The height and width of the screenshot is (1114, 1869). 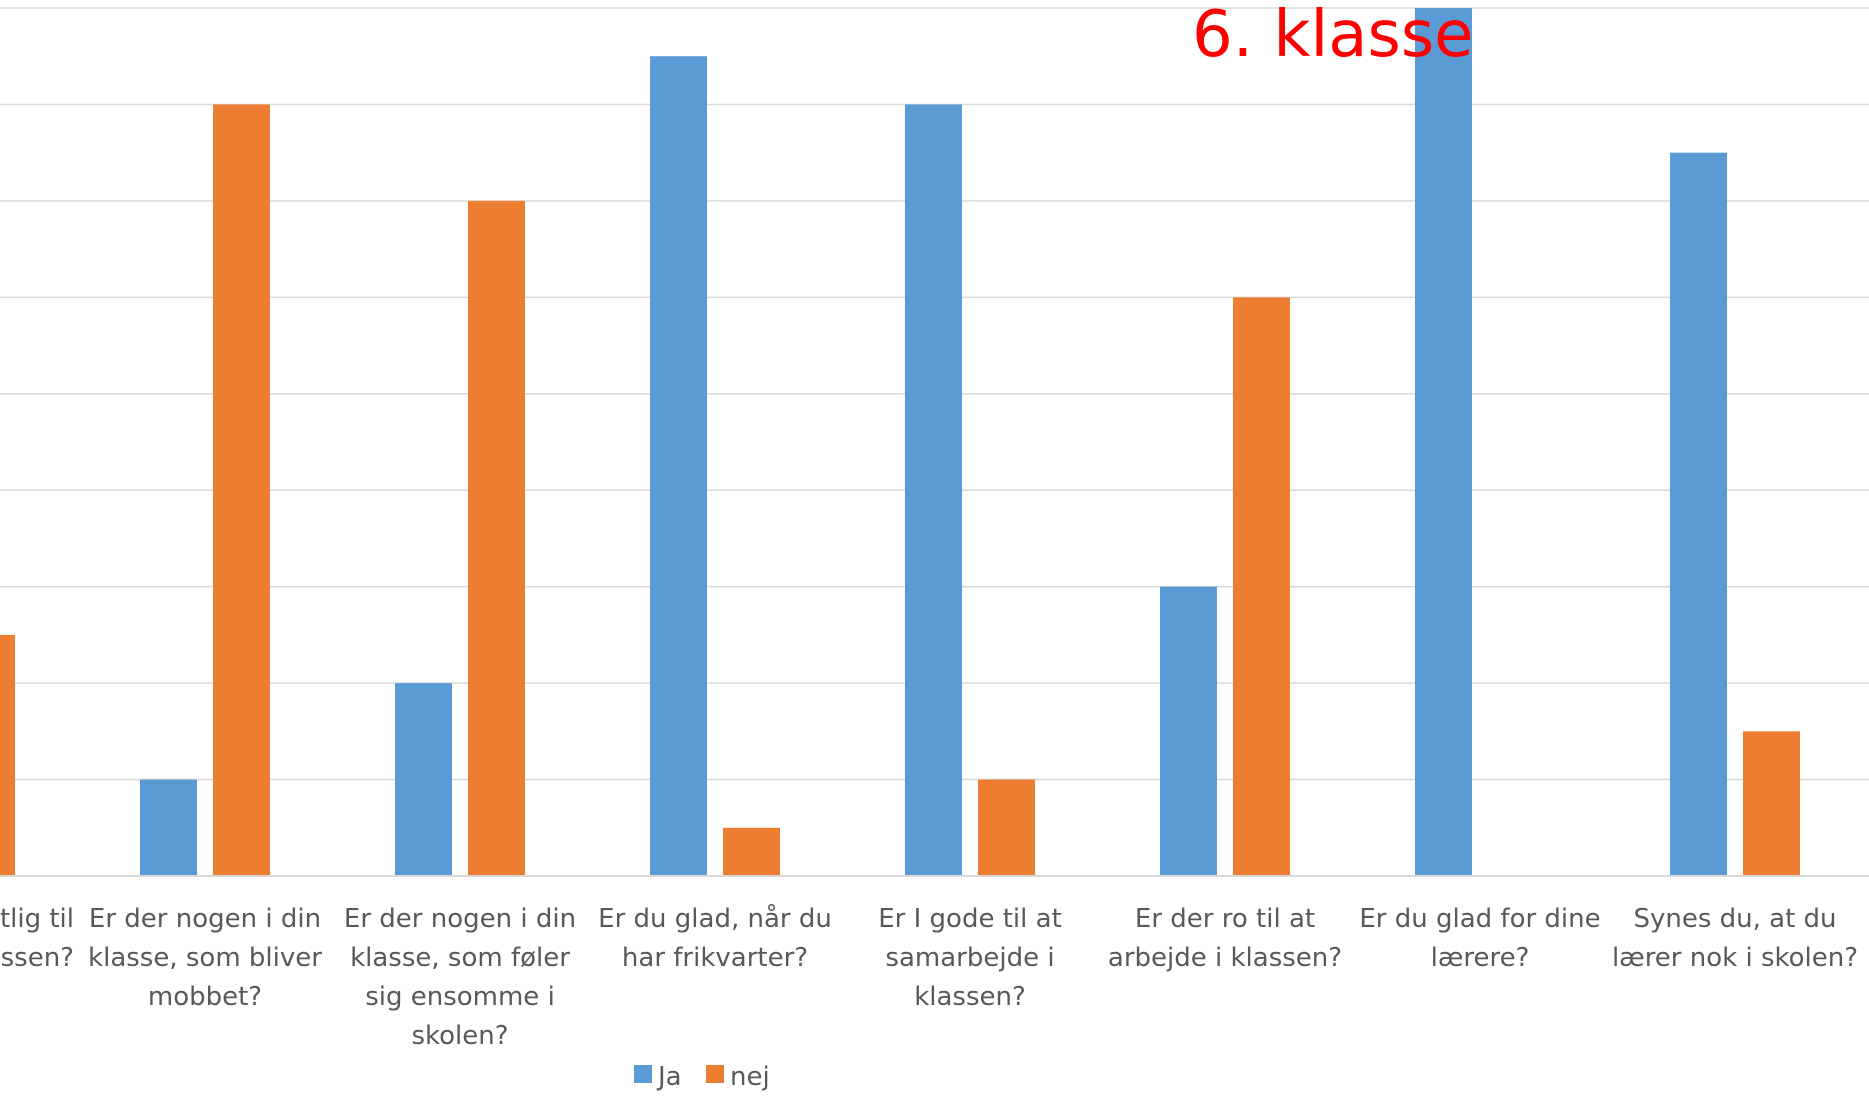 I want to click on x-tick-label-line: Synes du, at du, so click(x=1734, y=919).